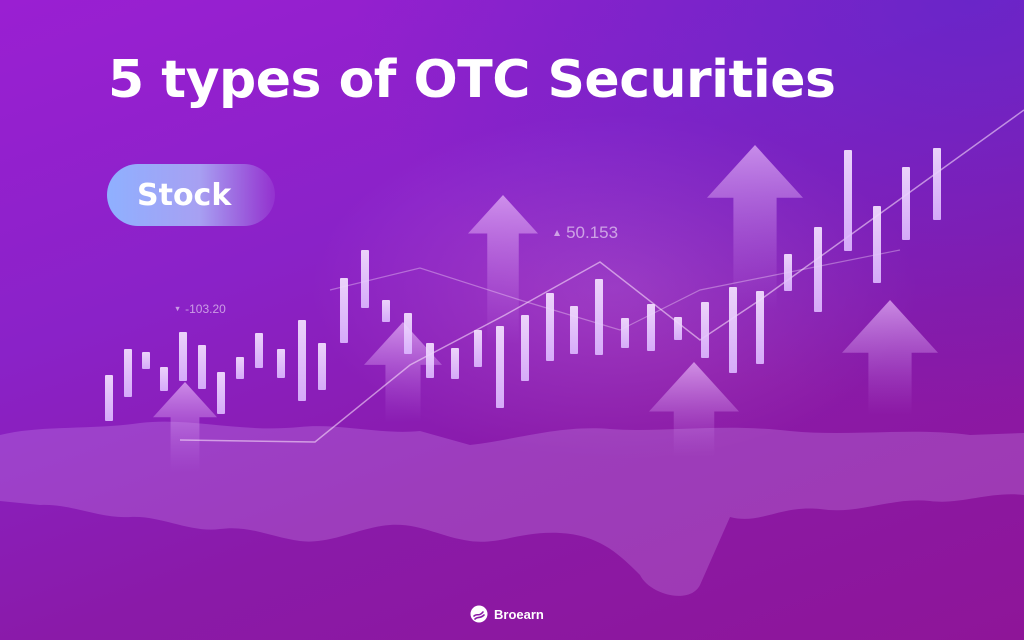  I want to click on ticker-up-value: 50.153, so click(592, 232).